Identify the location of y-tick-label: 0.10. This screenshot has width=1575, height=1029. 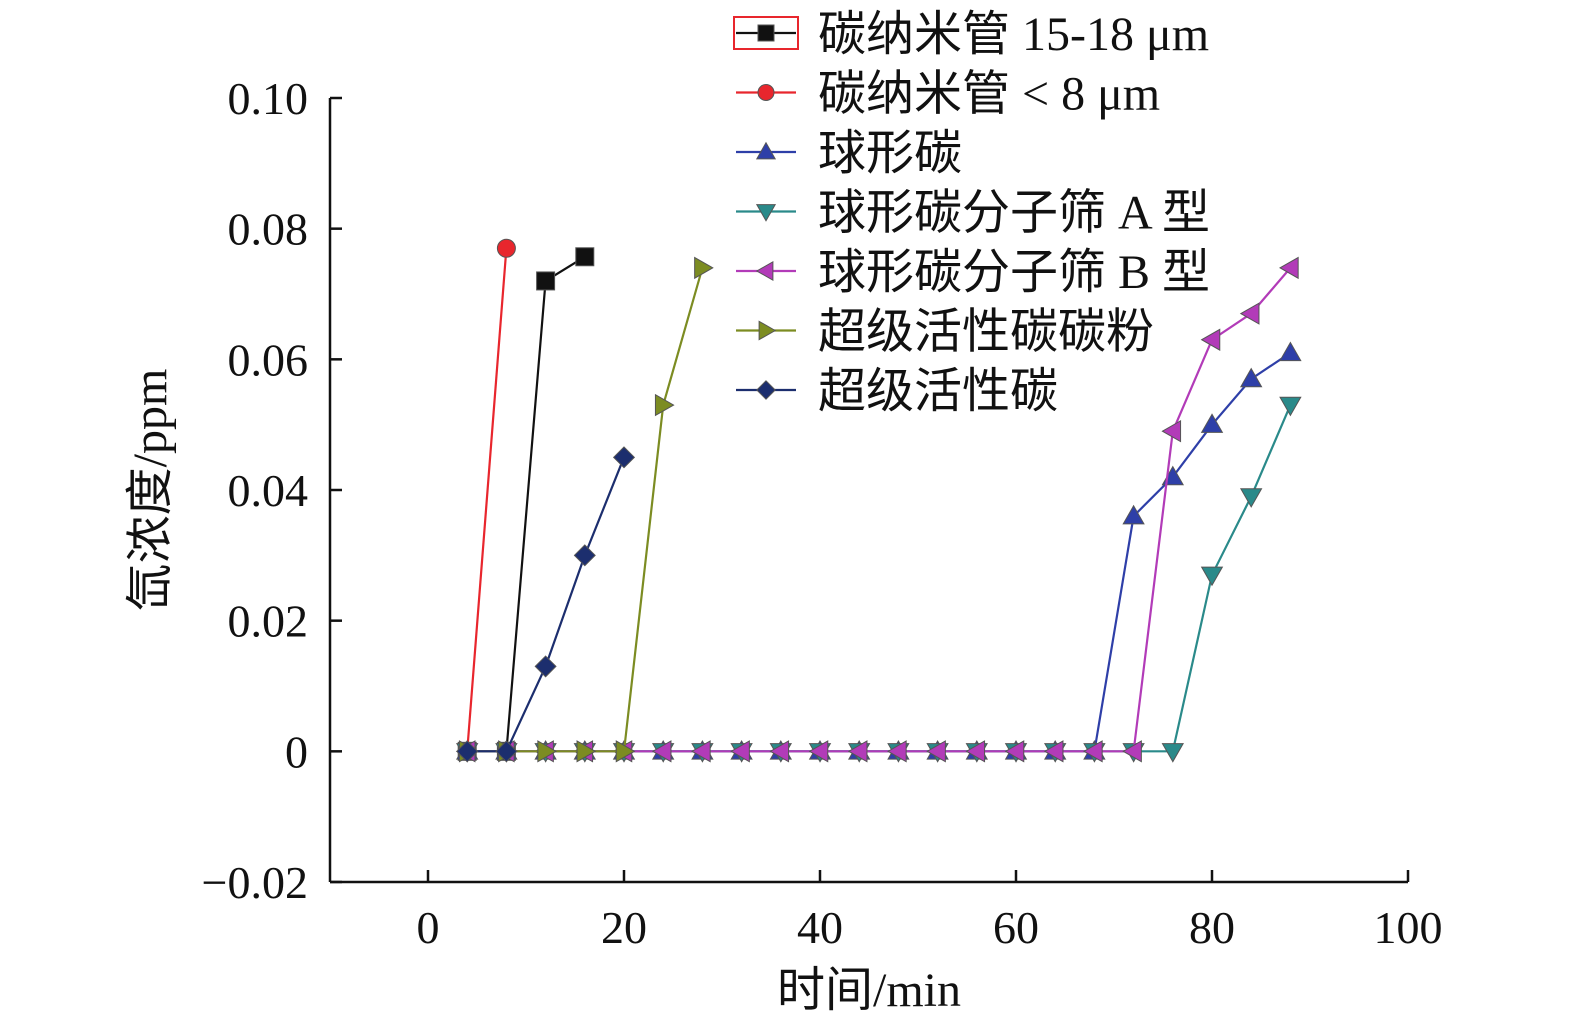
(268, 98).